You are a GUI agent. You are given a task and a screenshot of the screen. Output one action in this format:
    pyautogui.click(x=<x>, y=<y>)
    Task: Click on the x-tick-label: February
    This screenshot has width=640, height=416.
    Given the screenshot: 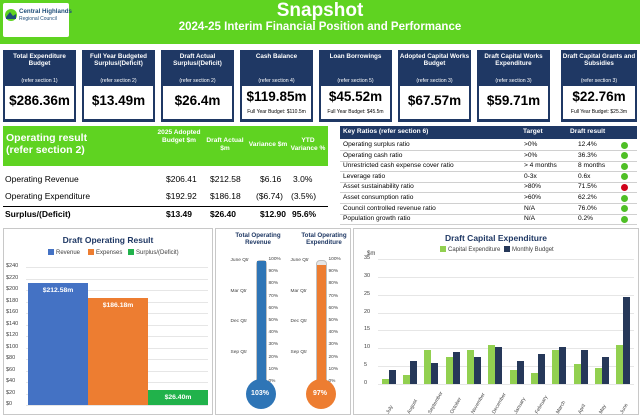 What is the action you would take?
    pyautogui.click(x=542, y=404)
    